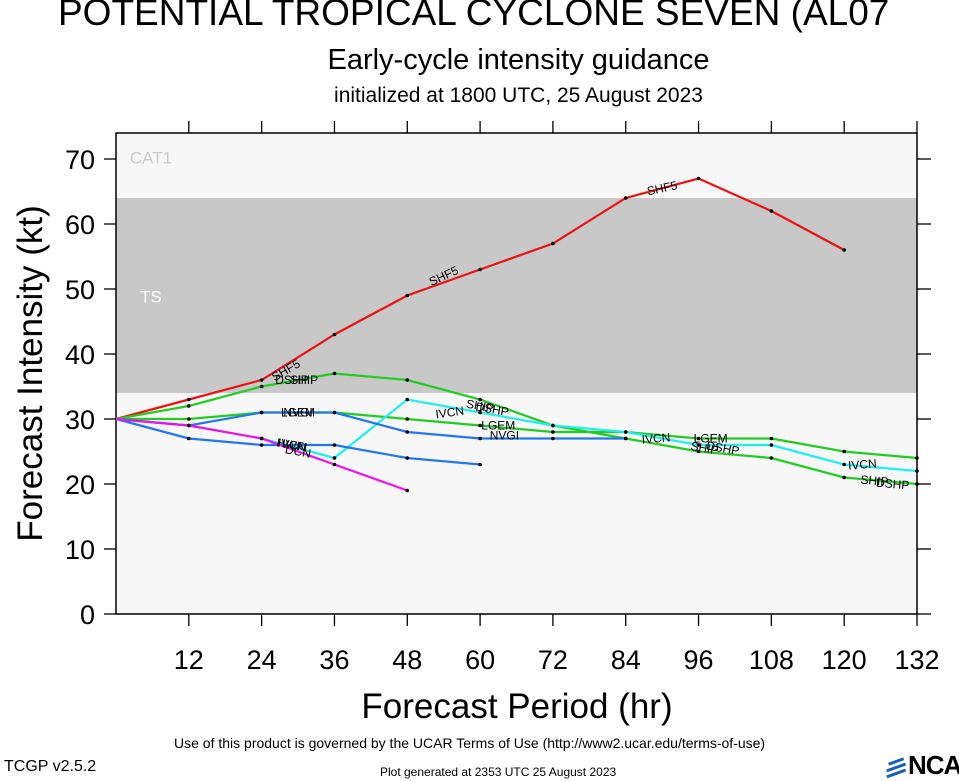 The width and height of the screenshot is (959, 781). What do you see at coordinates (518, 95) in the screenshot?
I see `initialized-time: initialized at 1800 UTC, 25 August 2023` at bounding box center [518, 95].